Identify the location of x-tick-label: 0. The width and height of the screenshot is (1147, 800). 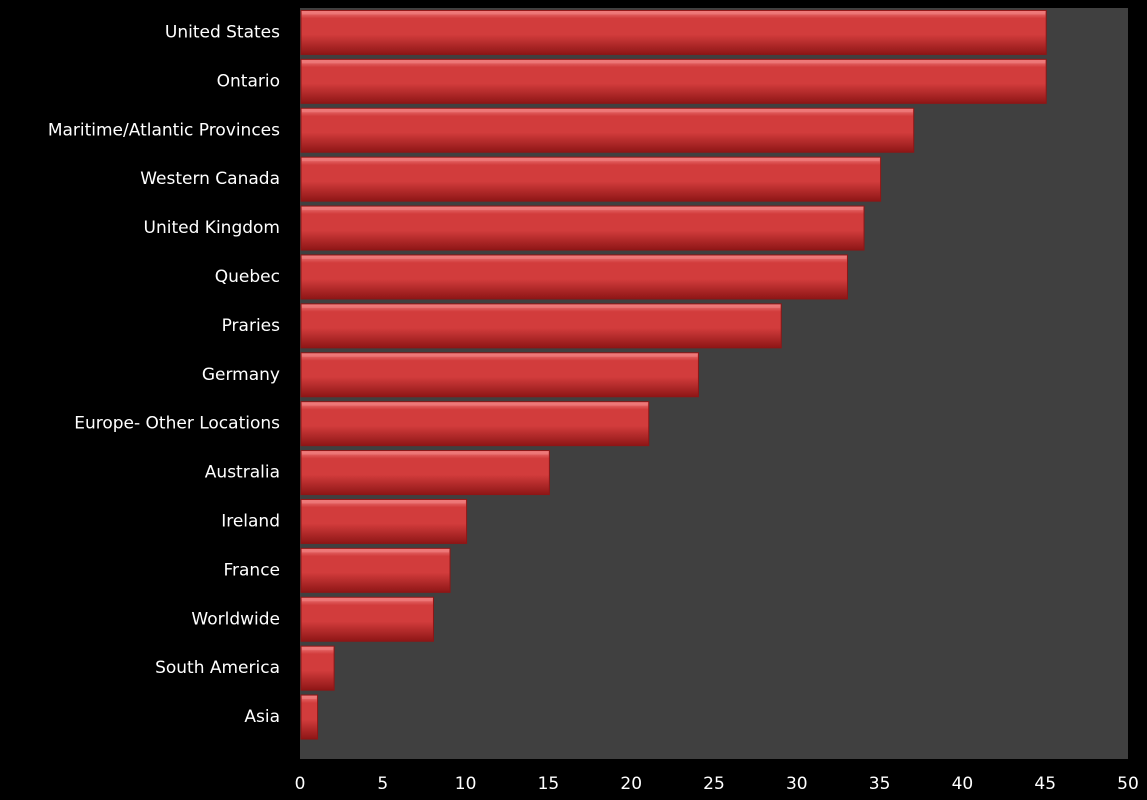
(300, 784).